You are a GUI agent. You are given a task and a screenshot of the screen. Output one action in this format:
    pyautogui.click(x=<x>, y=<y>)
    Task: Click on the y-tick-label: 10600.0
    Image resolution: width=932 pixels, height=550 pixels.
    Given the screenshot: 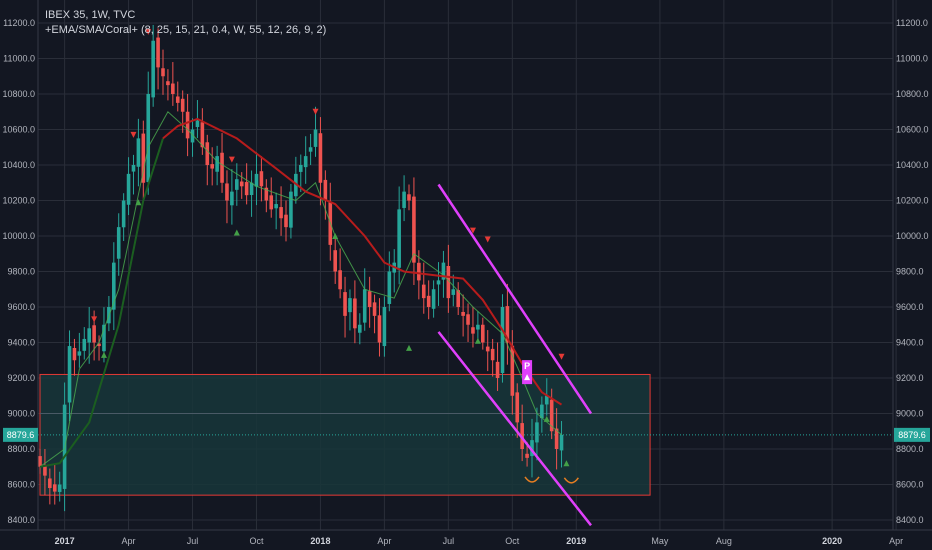 What is the action you would take?
    pyautogui.click(x=912, y=130)
    